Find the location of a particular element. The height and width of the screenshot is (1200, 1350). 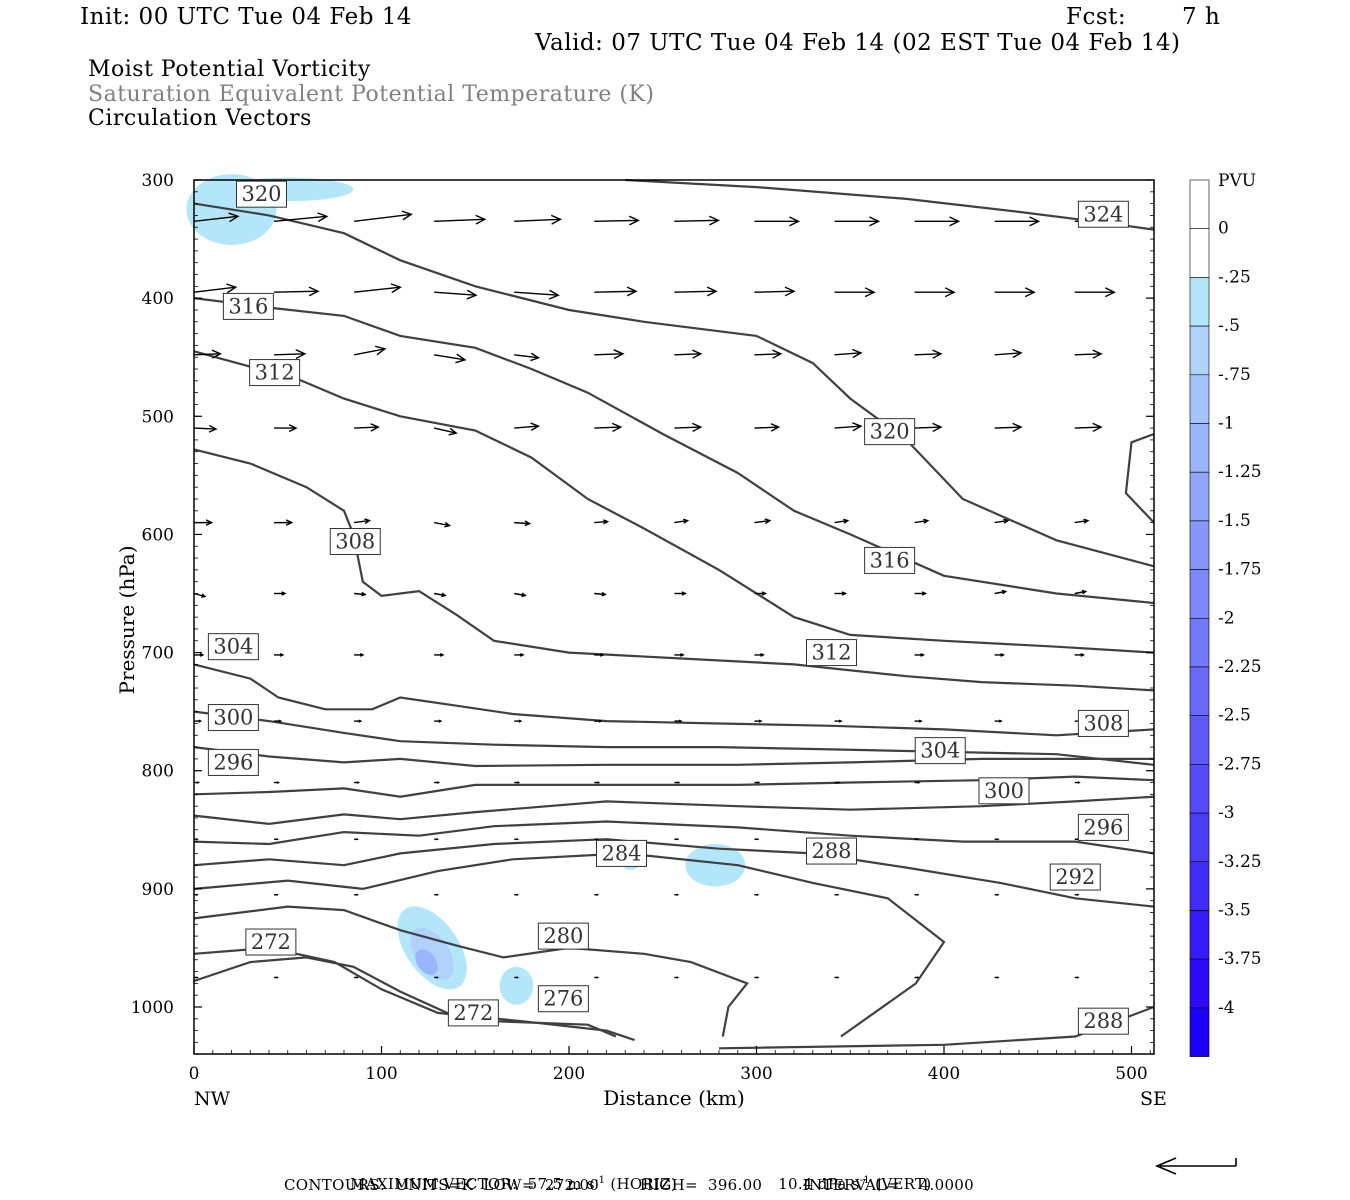

pv-blob is located at coordinates (426, 962).